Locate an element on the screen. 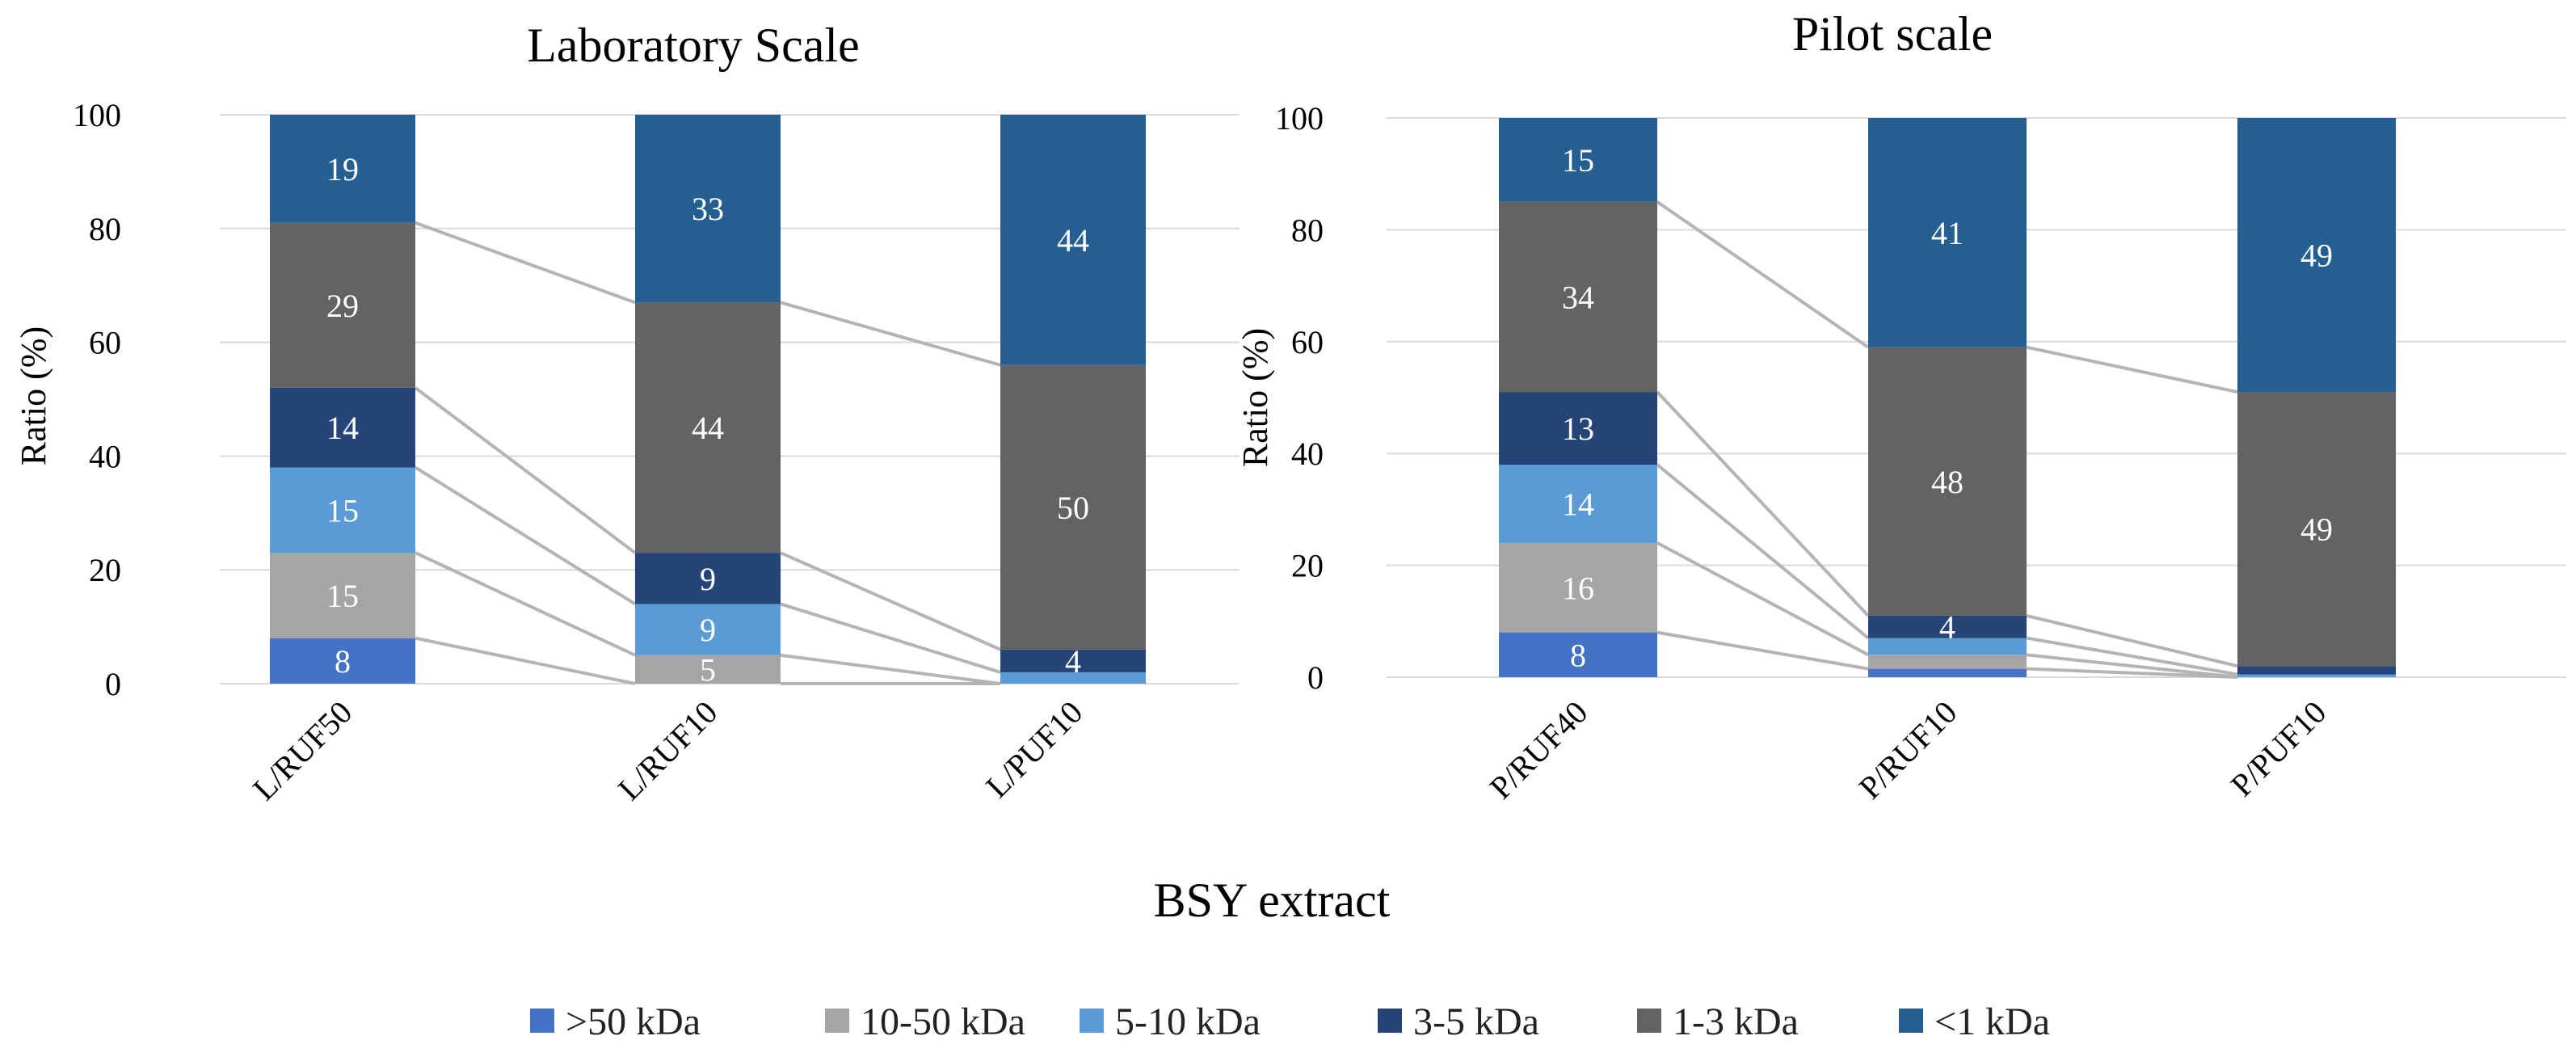 The height and width of the screenshot is (1057, 2576). data-label: 48 is located at coordinates (1947, 482).